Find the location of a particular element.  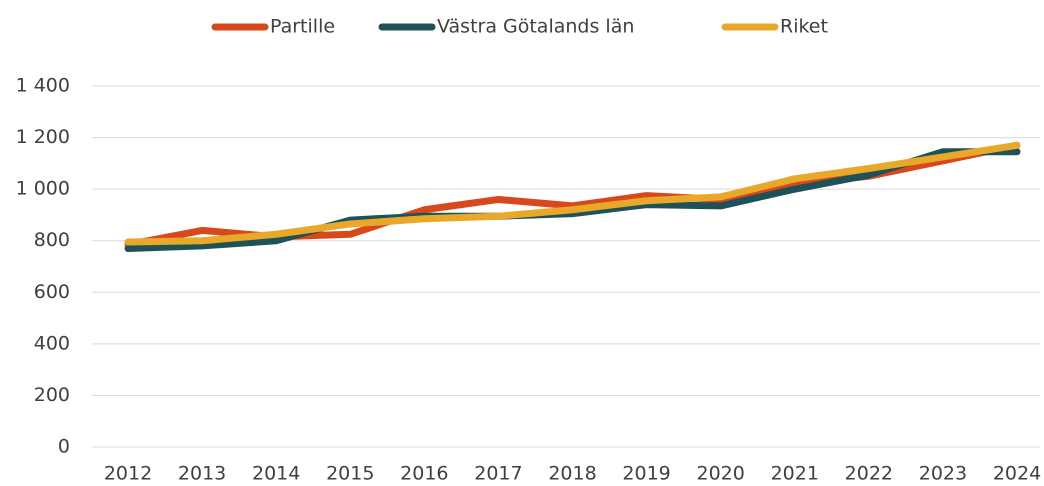

y-tick-label: 1 400 is located at coordinates (43, 86).